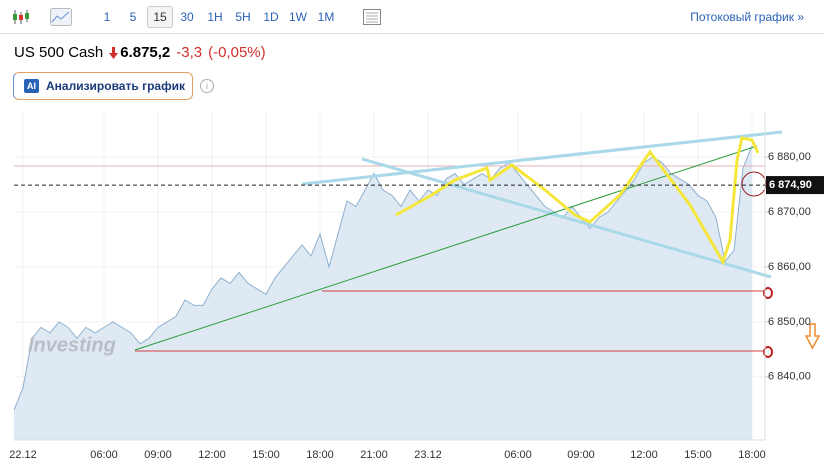  Describe the element at coordinates (114, 52) in the screenshot. I see `down-arrow` at that location.